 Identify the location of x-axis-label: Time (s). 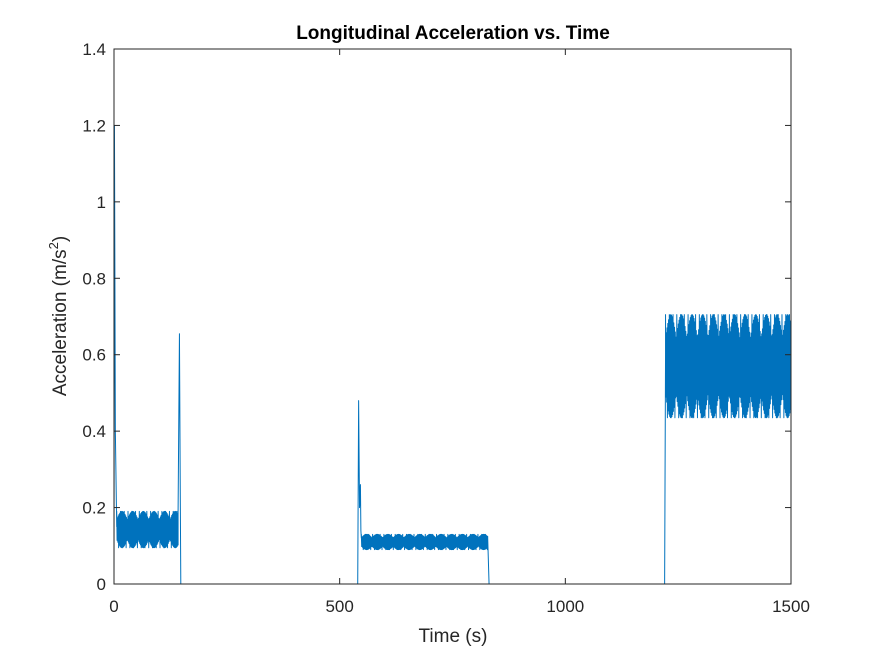
(453, 636).